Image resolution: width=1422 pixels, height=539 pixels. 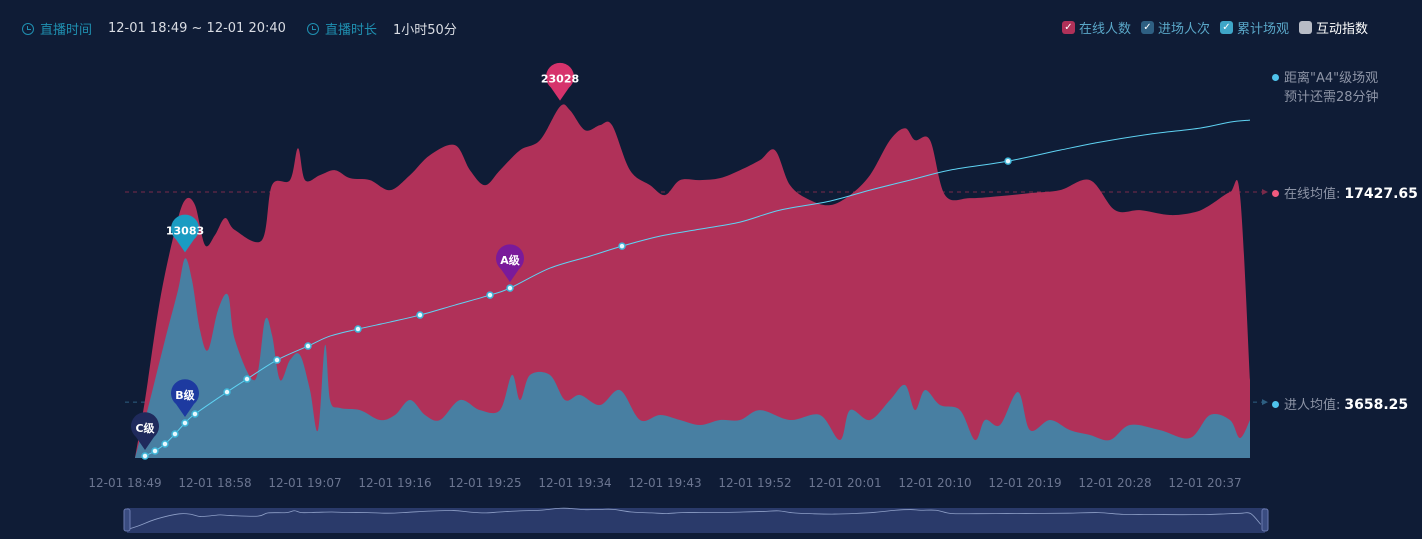 I want to click on marker-label: 13083, so click(x=185, y=230).